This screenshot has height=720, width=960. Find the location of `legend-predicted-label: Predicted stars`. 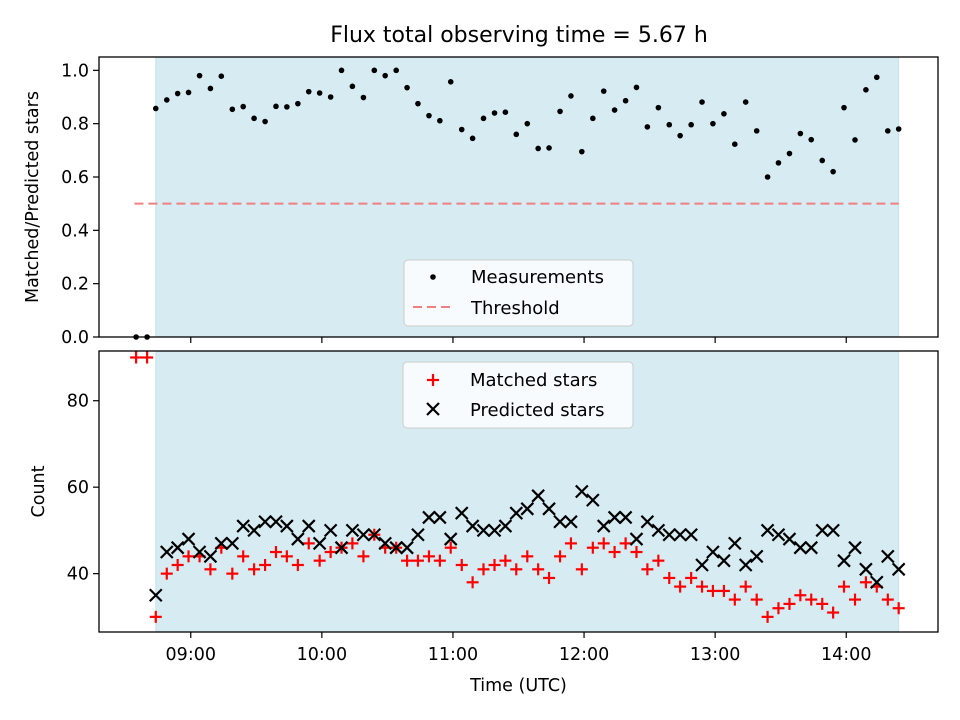

legend-predicted-label: Predicted stars is located at coordinates (537, 410).